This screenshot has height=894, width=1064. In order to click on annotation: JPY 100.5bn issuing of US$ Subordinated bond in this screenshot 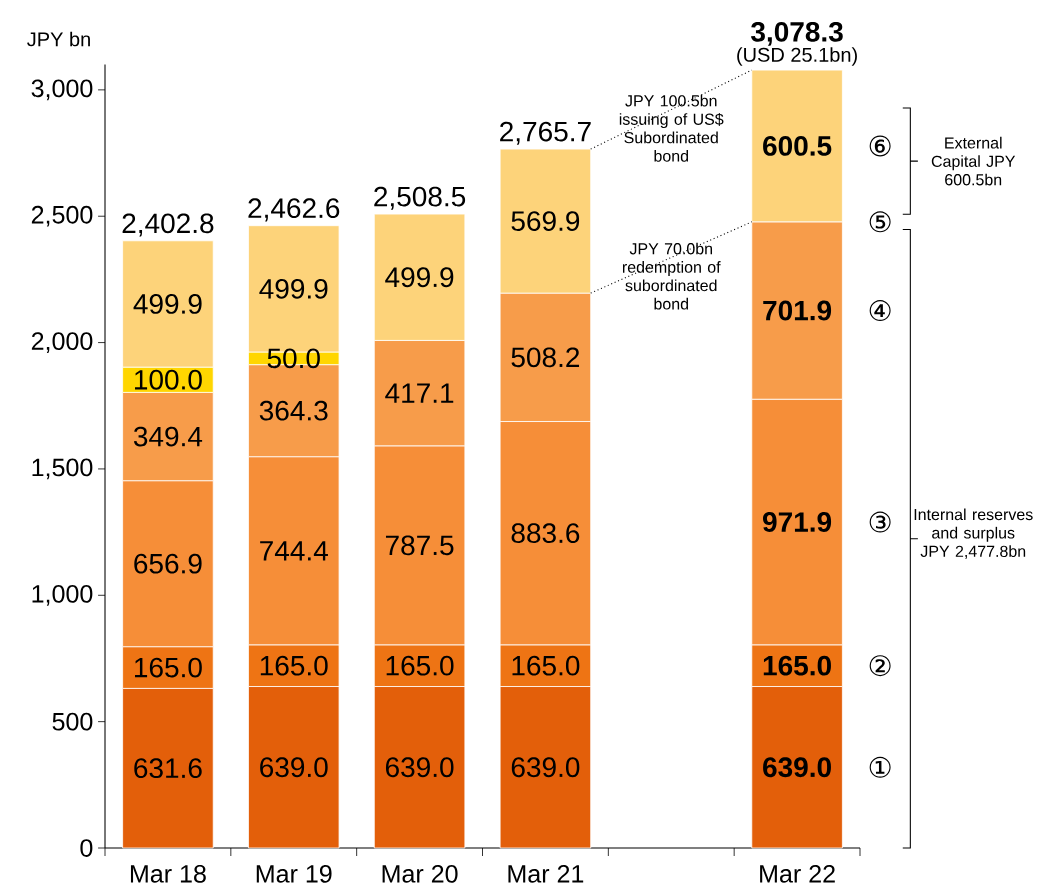, I will do `click(671, 128)`.